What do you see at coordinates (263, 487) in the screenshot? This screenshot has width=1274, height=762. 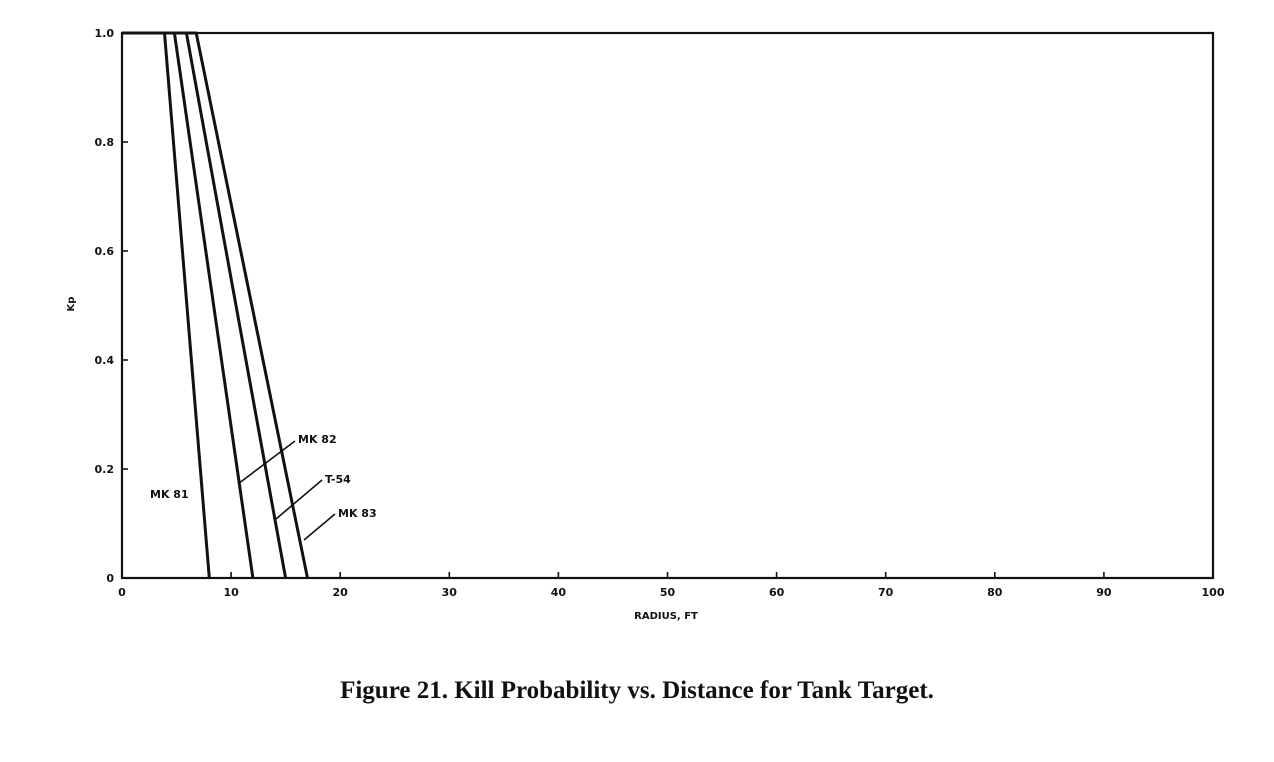 I see `series-labels: MK 81 MK 82 T-54 MK 83` at bounding box center [263, 487].